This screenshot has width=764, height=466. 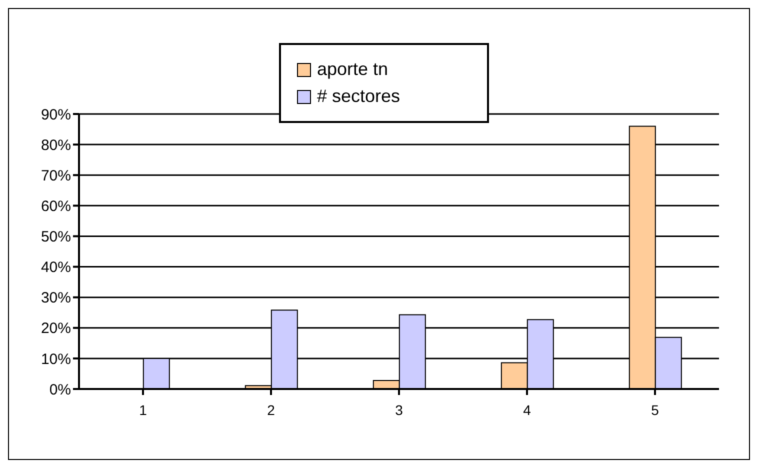 What do you see at coordinates (399, 410) in the screenshot?
I see `x-tick-label: 3` at bounding box center [399, 410].